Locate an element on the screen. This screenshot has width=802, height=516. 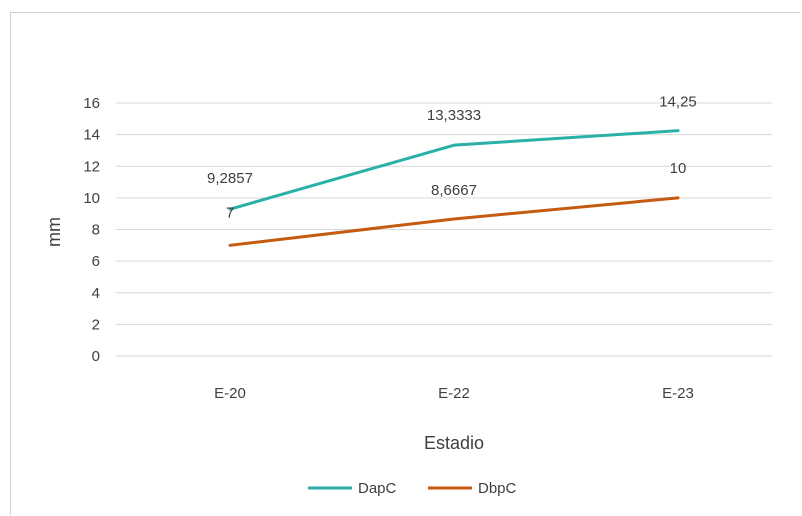
x-tick-label: E-20 is located at coordinates (230, 393).